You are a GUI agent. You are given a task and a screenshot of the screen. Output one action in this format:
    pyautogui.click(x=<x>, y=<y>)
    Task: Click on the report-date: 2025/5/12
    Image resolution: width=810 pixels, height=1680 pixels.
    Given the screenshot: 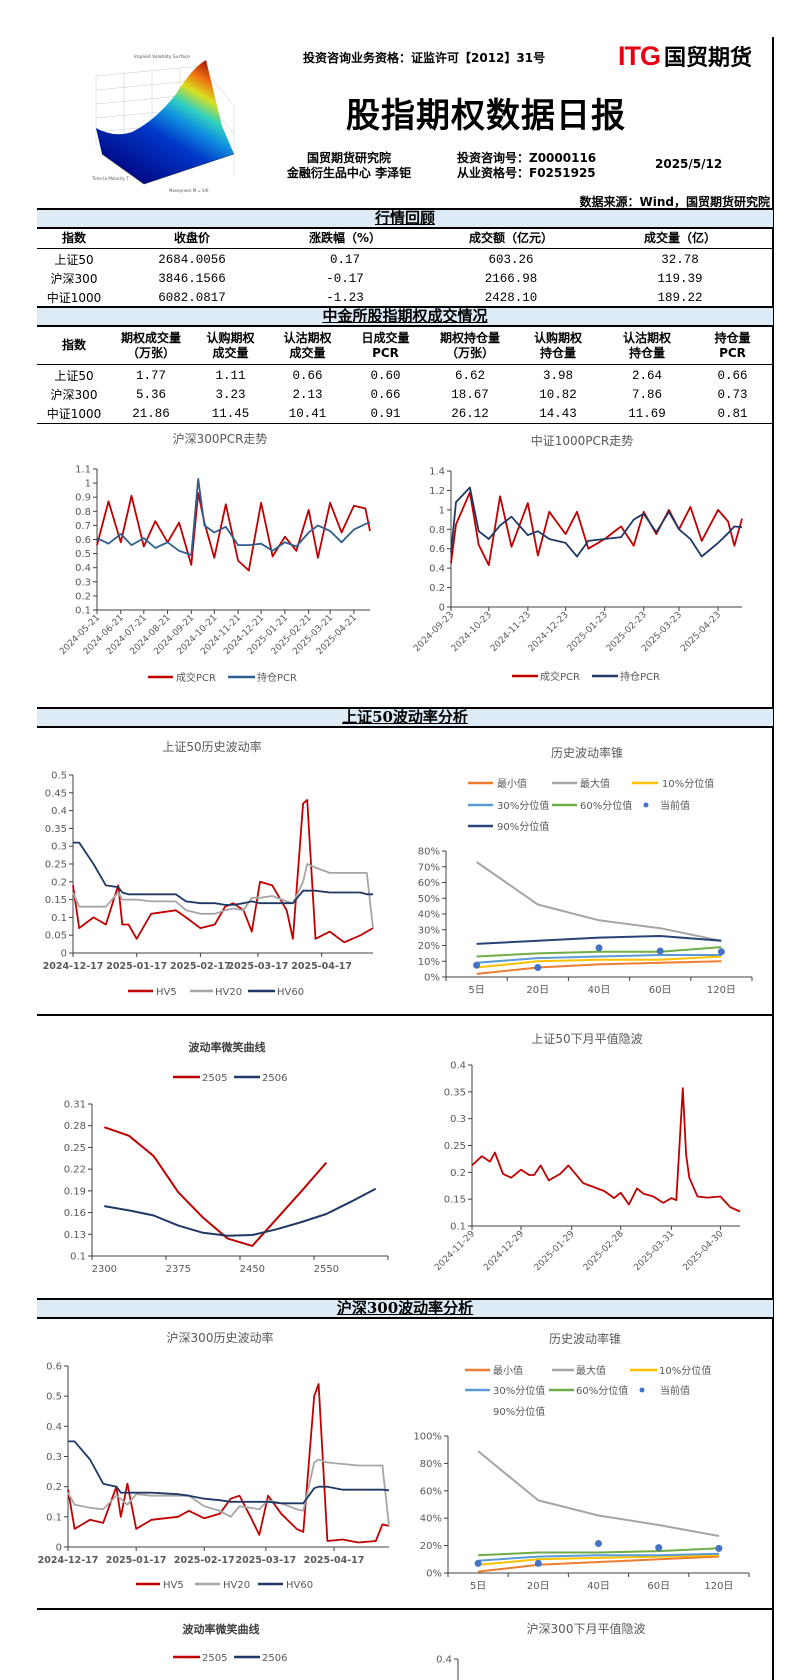 What is the action you would take?
    pyautogui.click(x=689, y=164)
    